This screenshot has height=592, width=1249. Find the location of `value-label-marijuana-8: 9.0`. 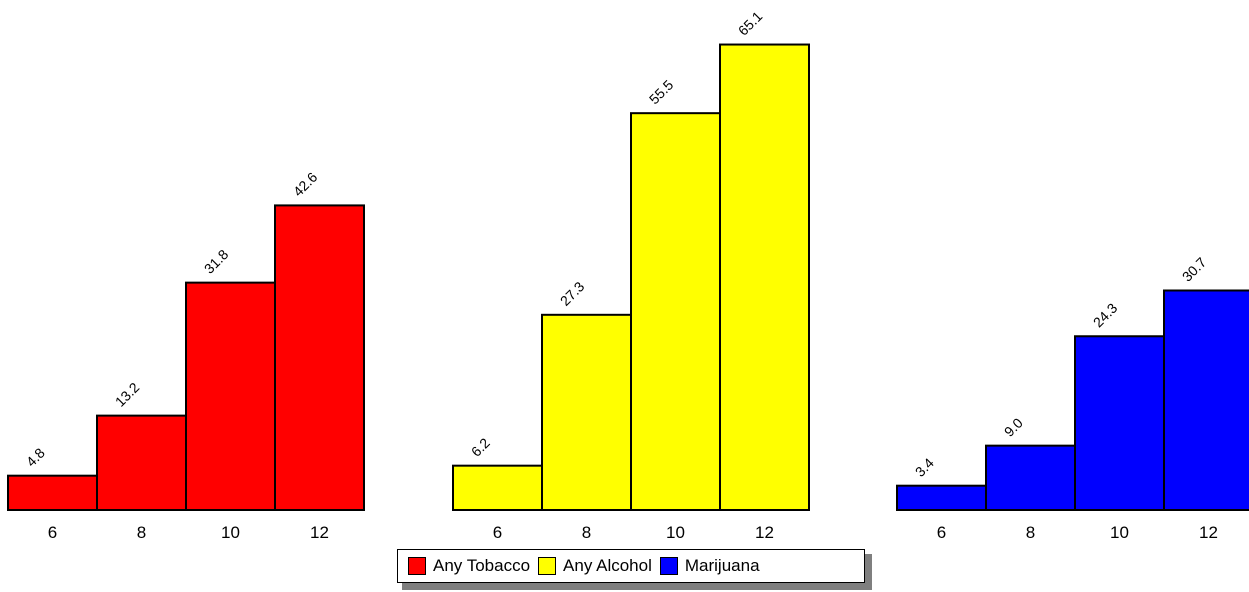

value-label-marijuana-8: 9.0 is located at coordinates (1013, 427).